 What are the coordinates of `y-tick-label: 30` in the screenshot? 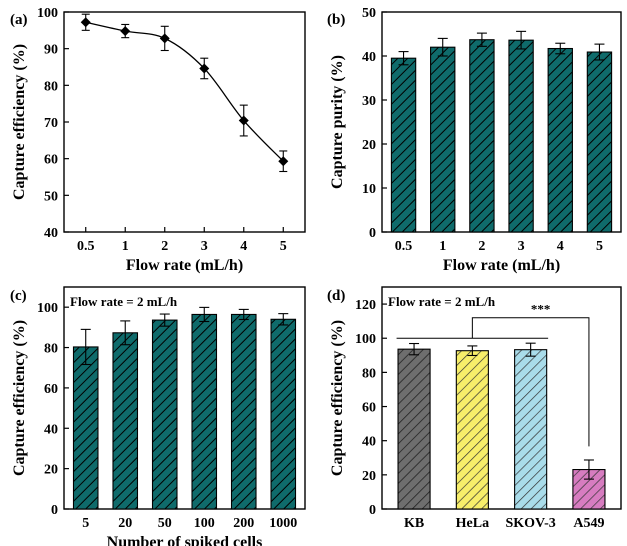 It's located at (369, 101).